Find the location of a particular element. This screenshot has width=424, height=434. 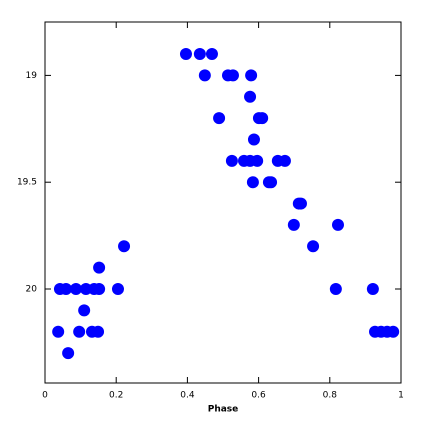

x-axis-label: Phase is located at coordinates (223, 410).